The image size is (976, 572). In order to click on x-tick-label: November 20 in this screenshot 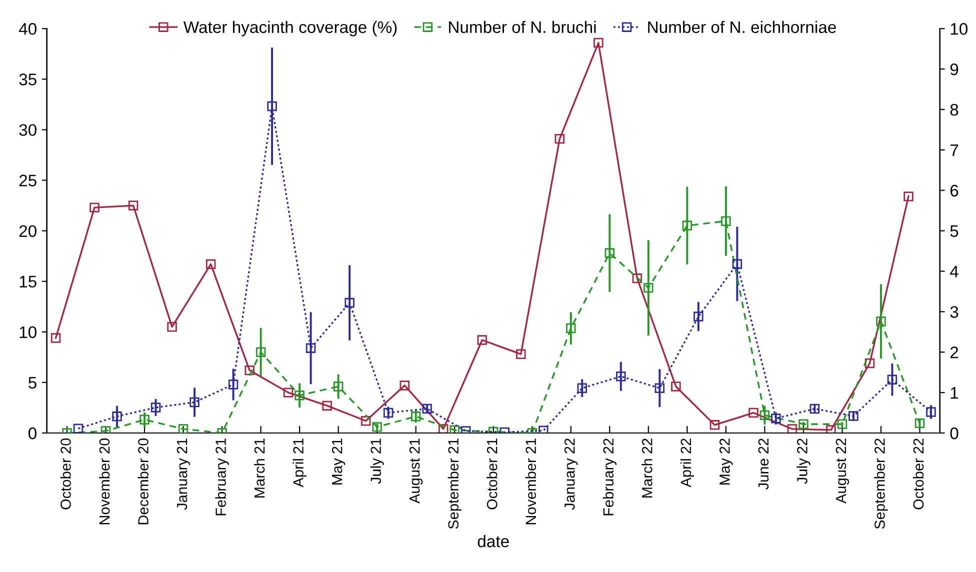, I will do `click(104, 481)`.